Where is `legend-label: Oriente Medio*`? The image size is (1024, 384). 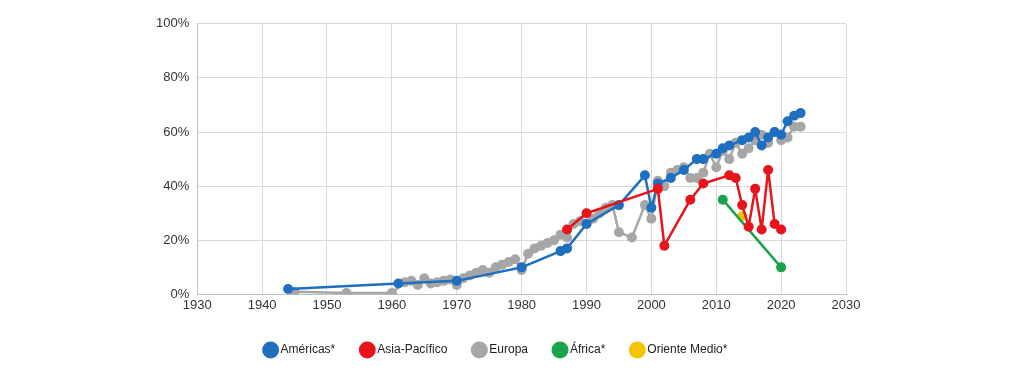 legend-label: Oriente Medio* is located at coordinates (687, 349).